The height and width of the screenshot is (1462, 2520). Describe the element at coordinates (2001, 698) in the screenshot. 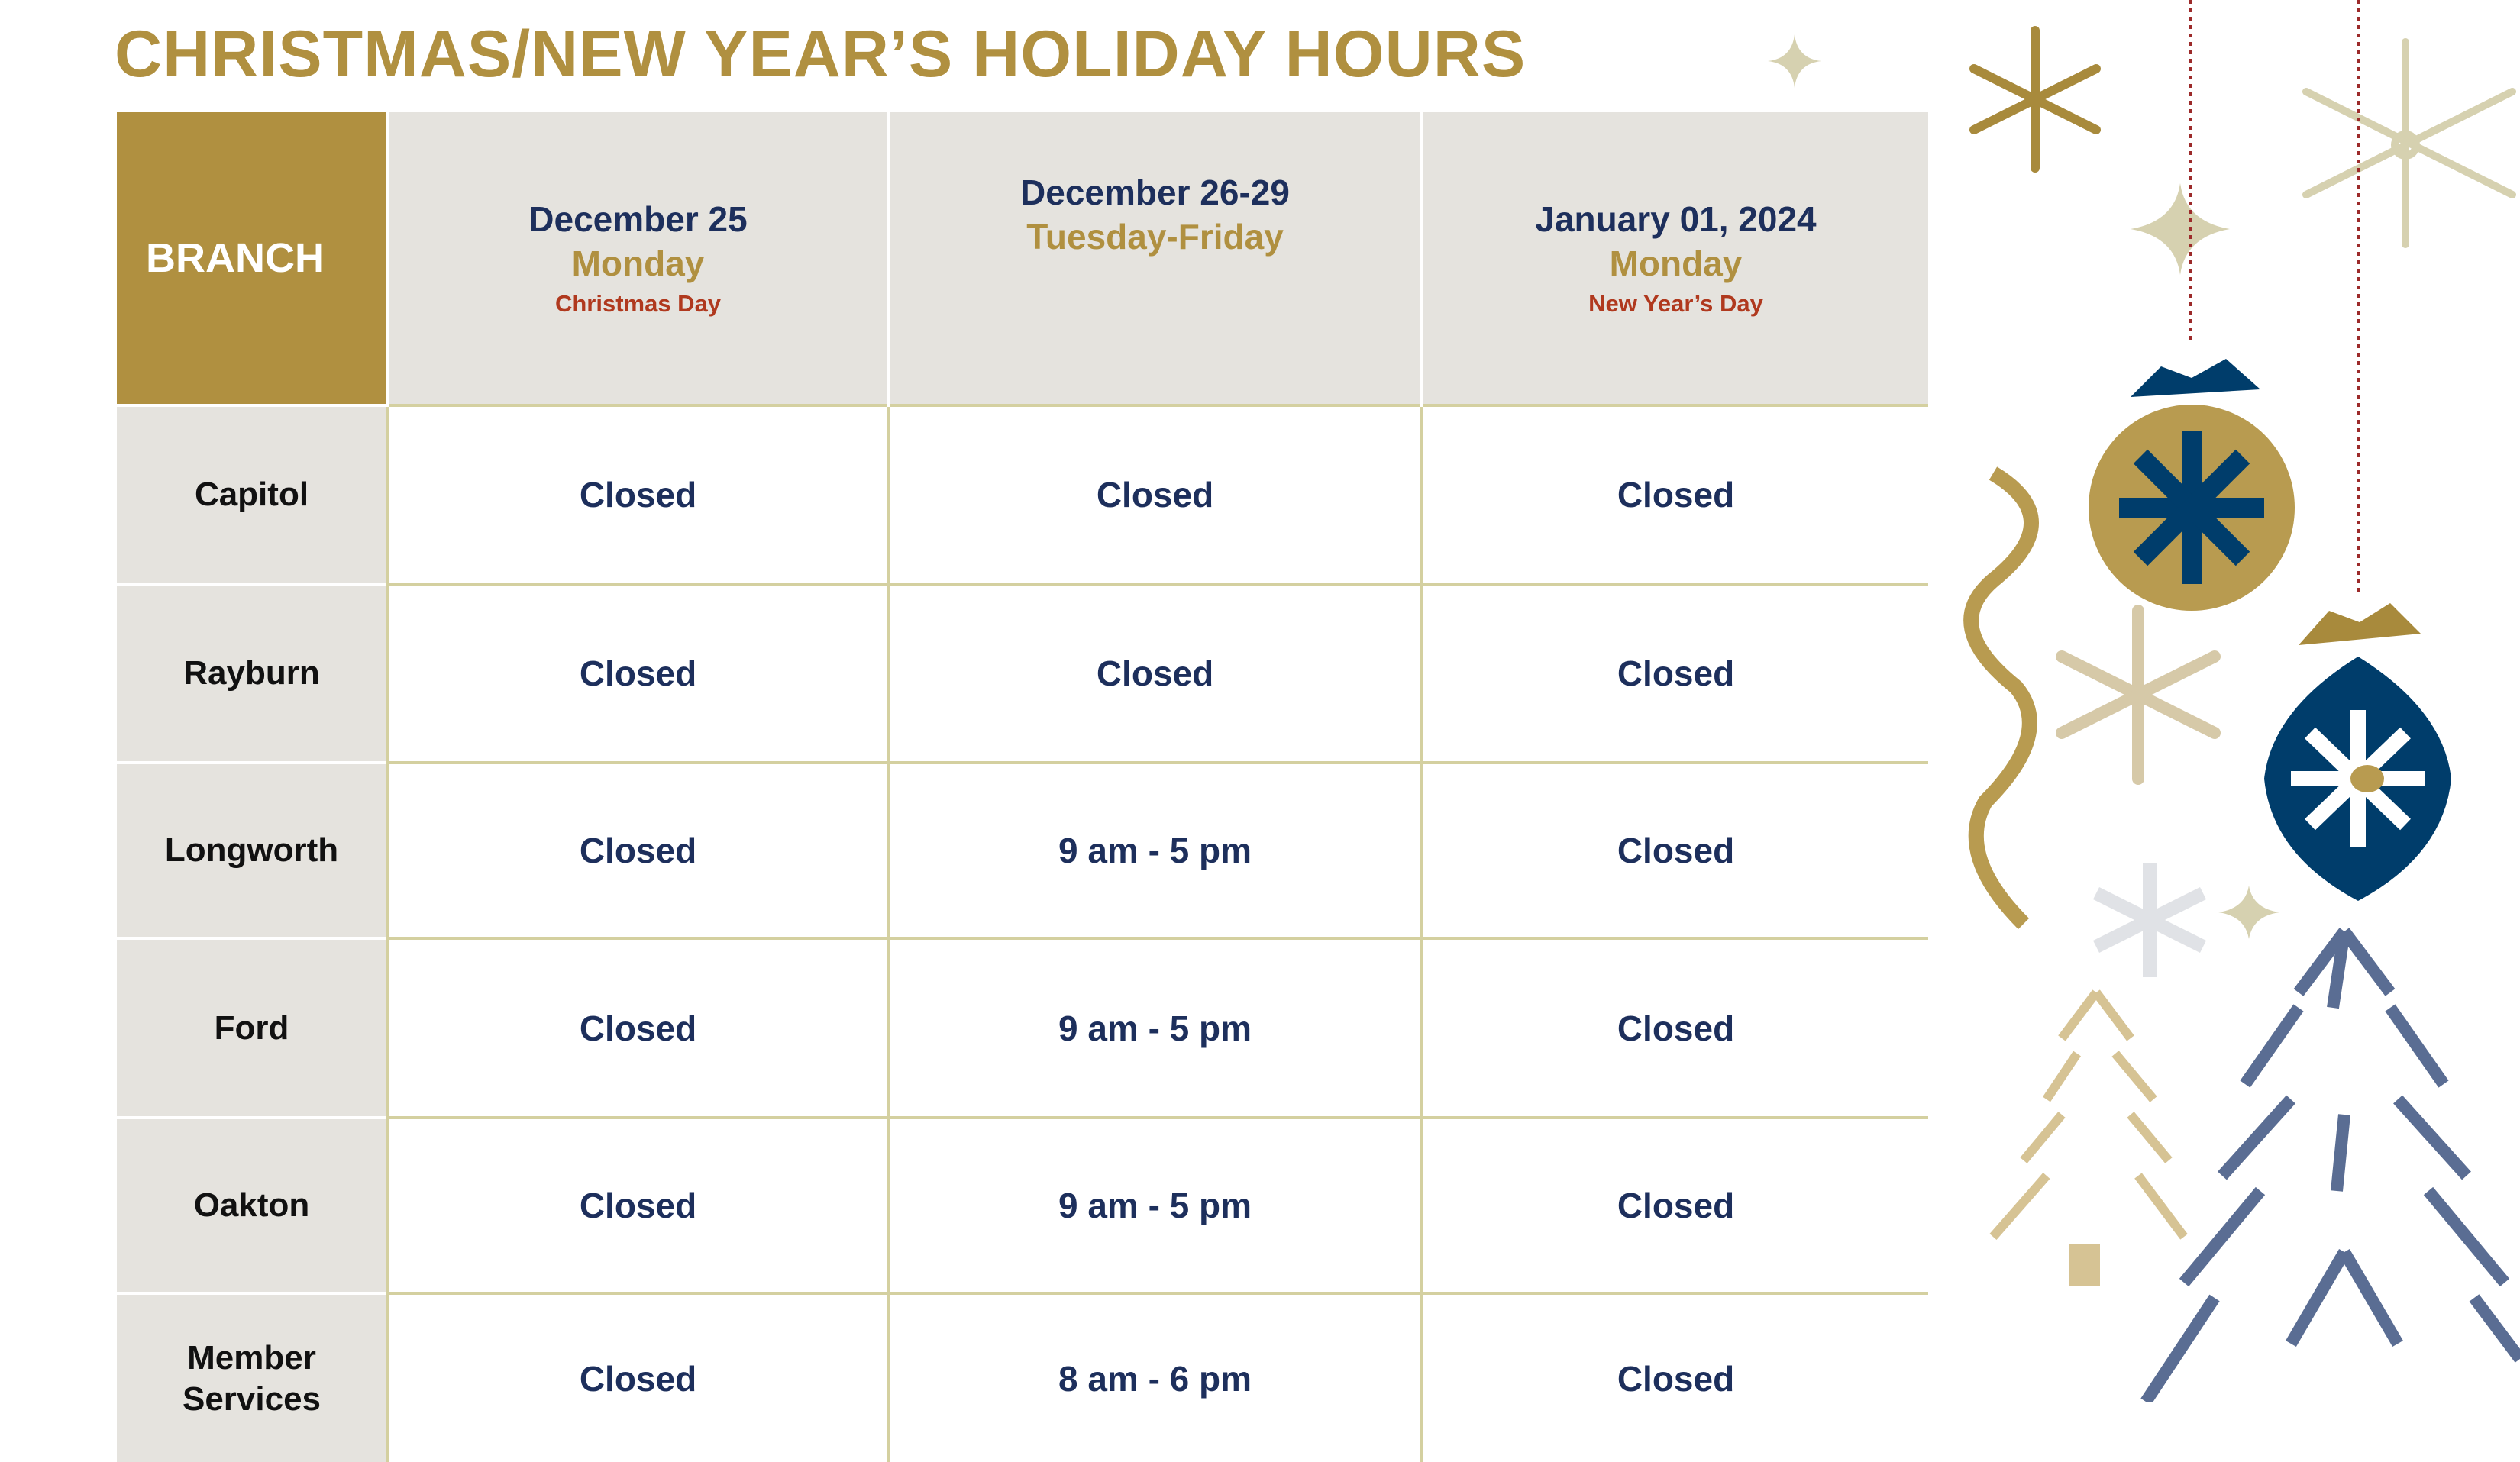

I see `ribbon-icon` at that location.